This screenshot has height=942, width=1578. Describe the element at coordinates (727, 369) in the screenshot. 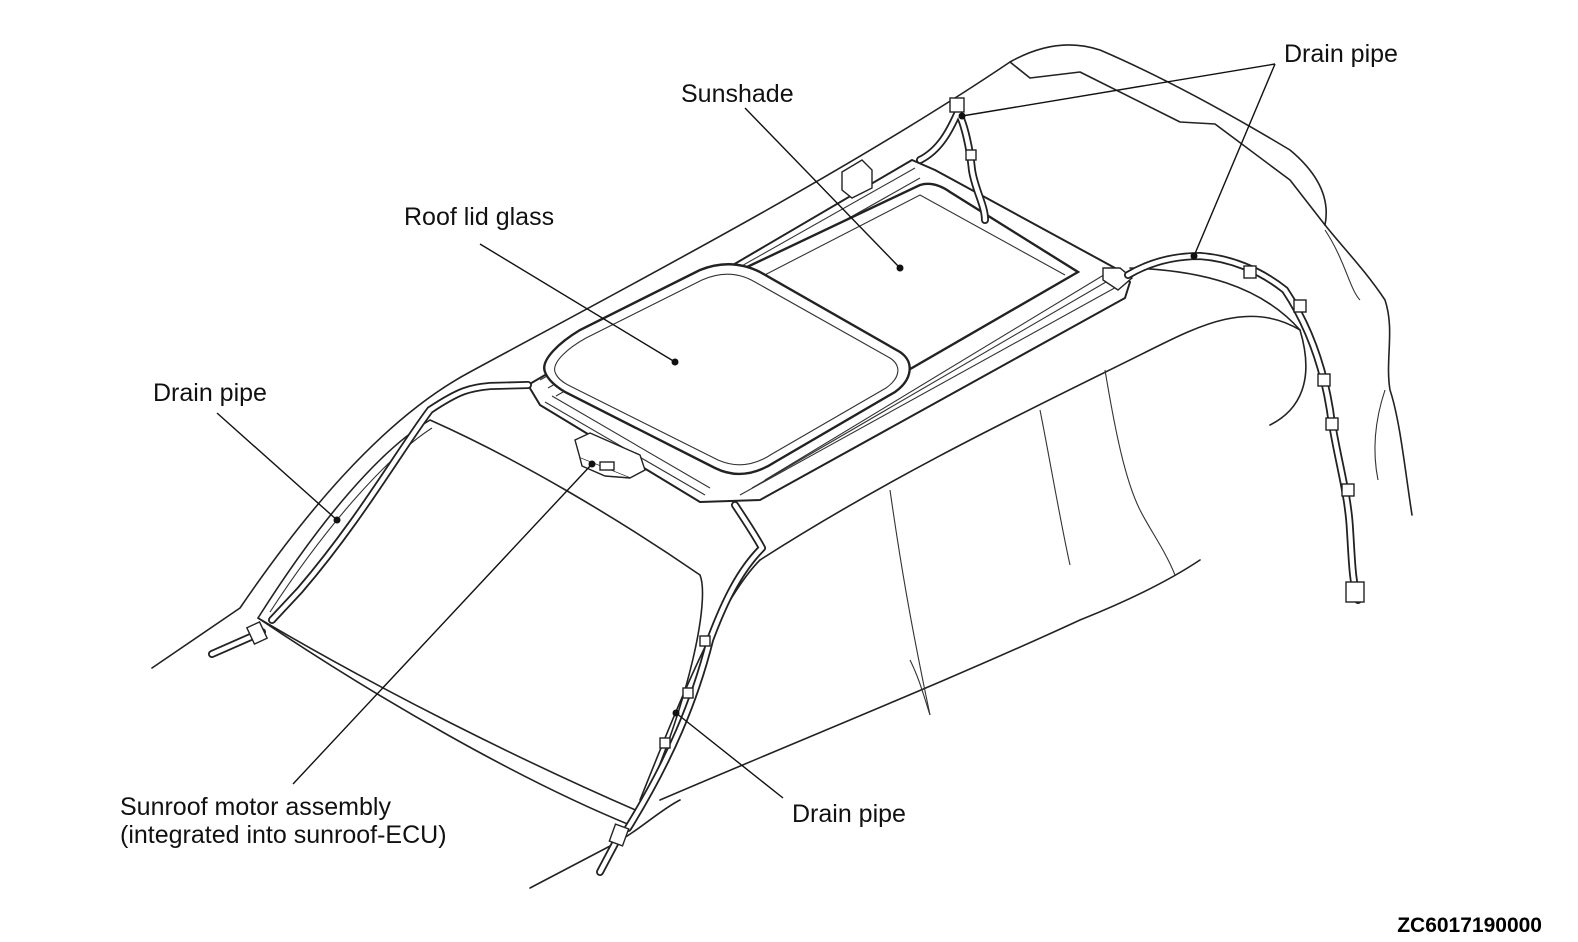

I see `roof-lid-glass-panel` at that location.